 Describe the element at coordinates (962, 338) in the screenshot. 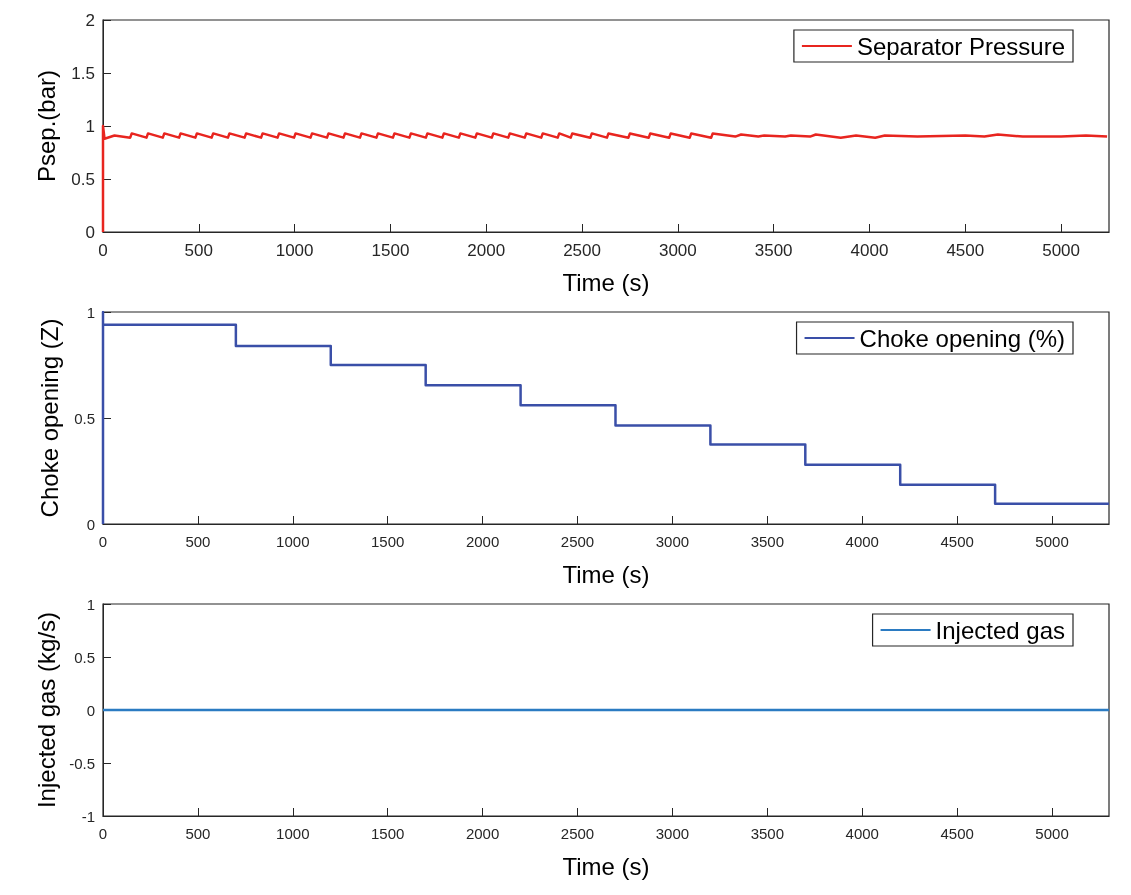

I see `legend-label: Choke opening (%)` at that location.